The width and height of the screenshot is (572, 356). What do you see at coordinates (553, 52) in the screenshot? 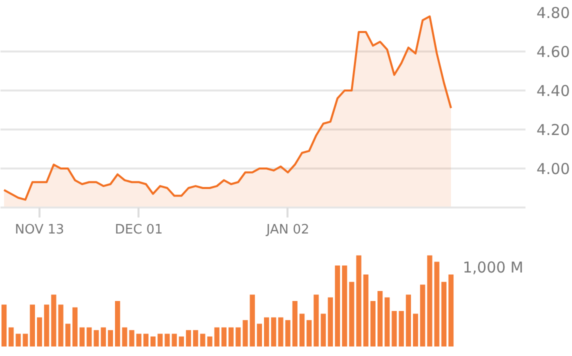
I see `y-tick-label: 4.60` at bounding box center [553, 52].